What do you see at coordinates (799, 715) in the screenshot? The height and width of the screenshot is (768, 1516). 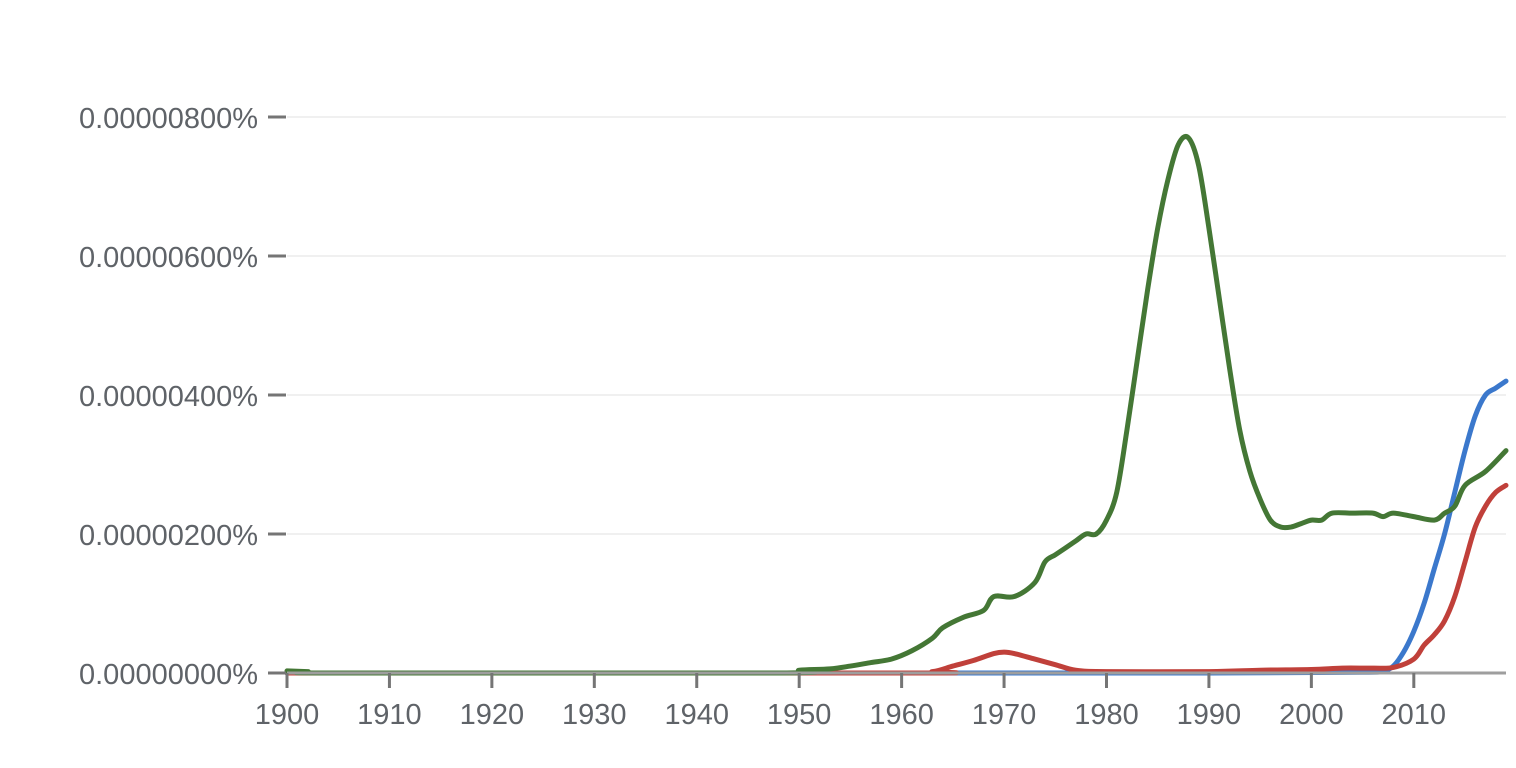 I see `x-tick-label: 1950` at bounding box center [799, 715].